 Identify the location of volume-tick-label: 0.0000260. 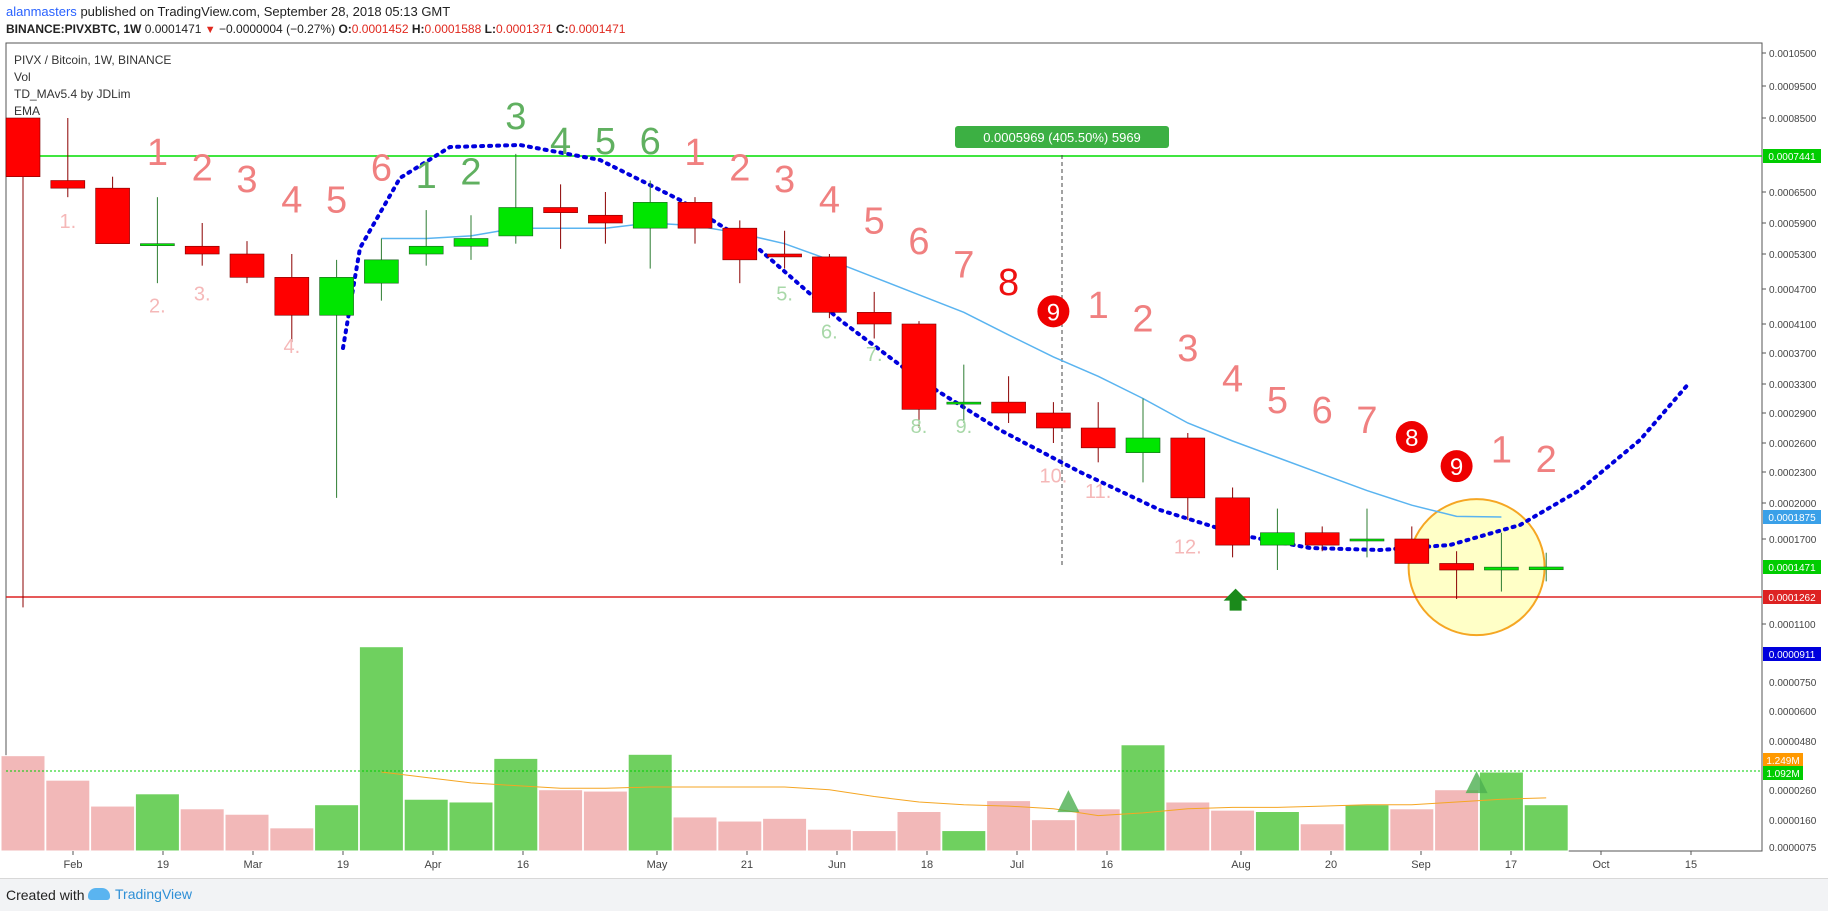
(1793, 791).